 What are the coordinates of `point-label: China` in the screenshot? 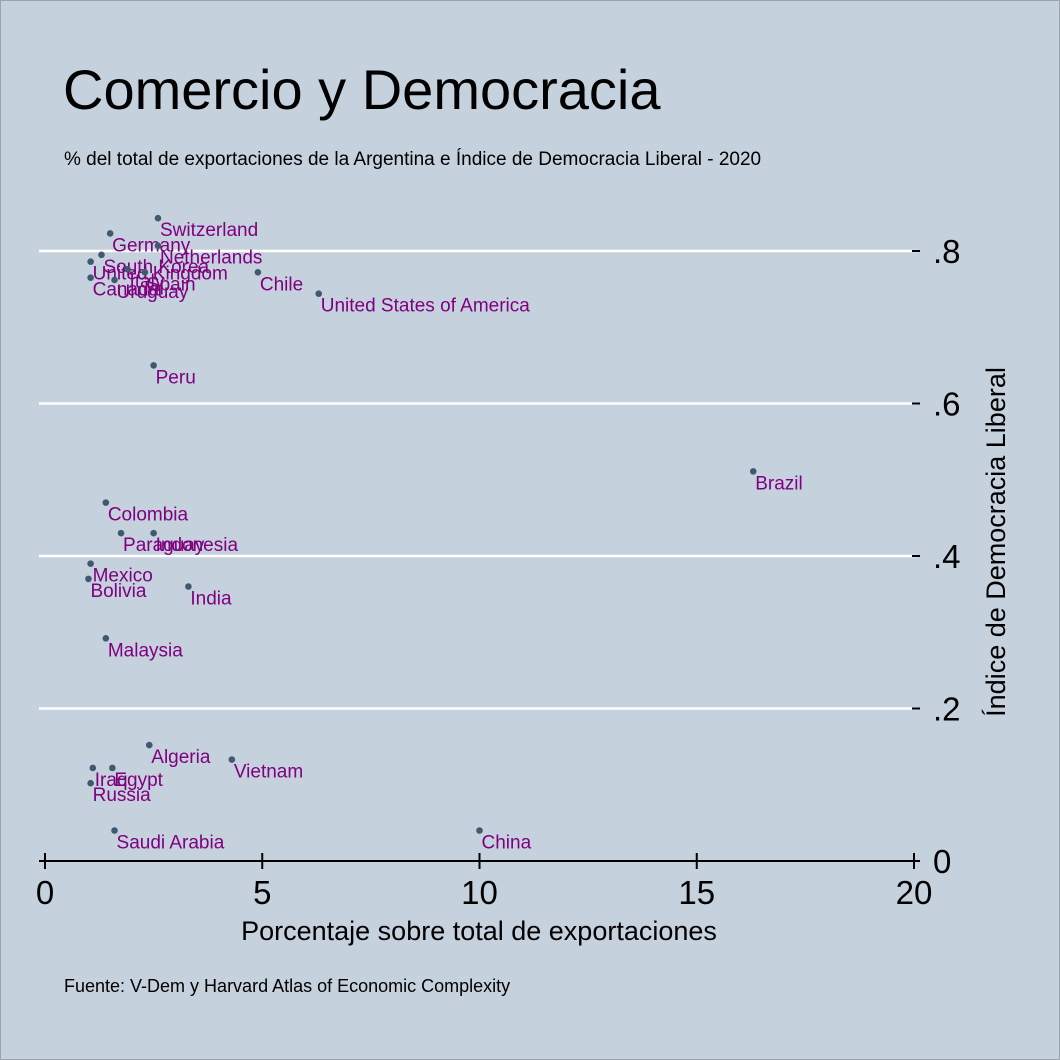 It's located at (507, 843).